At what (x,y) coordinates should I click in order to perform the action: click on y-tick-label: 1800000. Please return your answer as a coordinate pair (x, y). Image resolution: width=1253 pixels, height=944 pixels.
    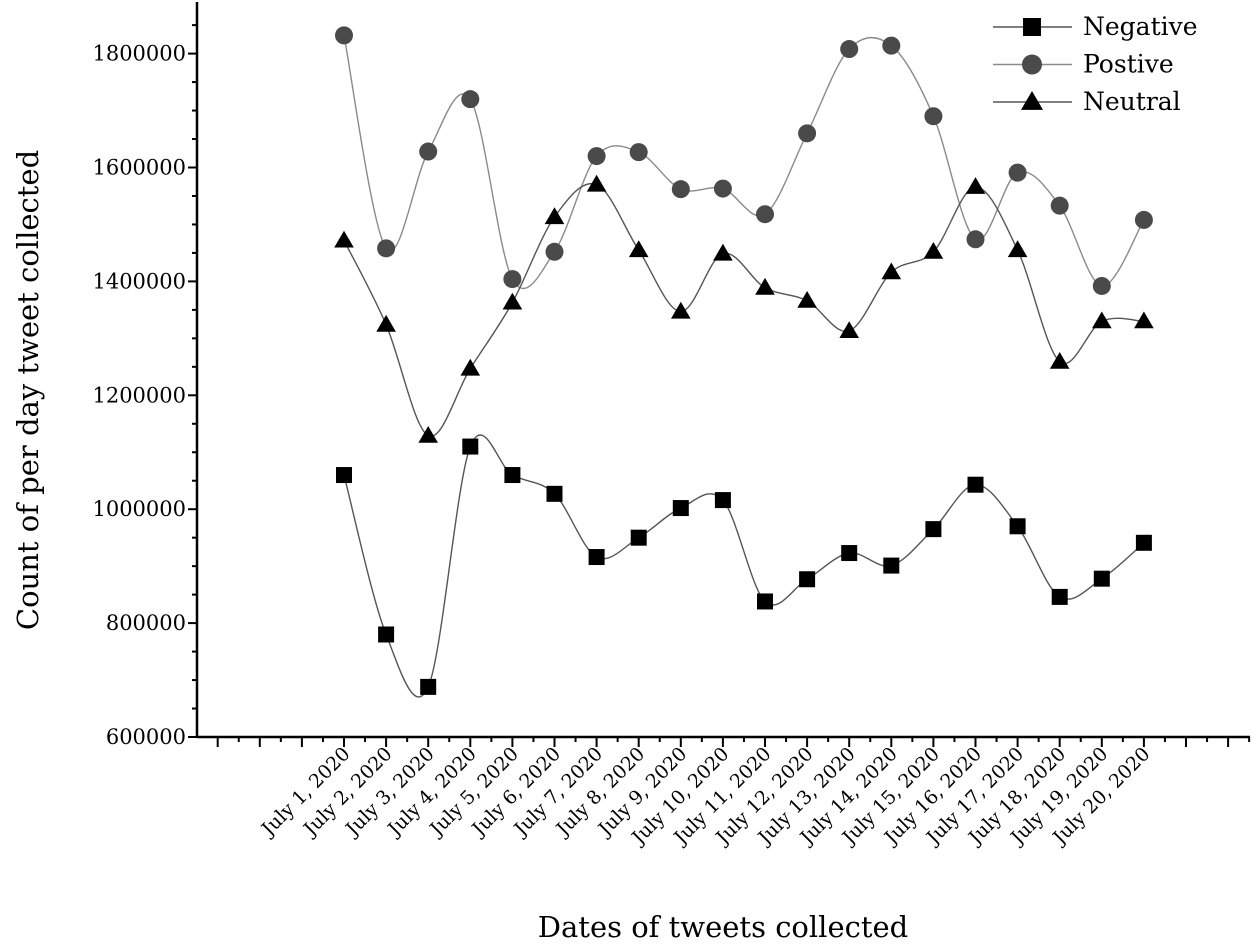
    Looking at the image, I should click on (139, 54).